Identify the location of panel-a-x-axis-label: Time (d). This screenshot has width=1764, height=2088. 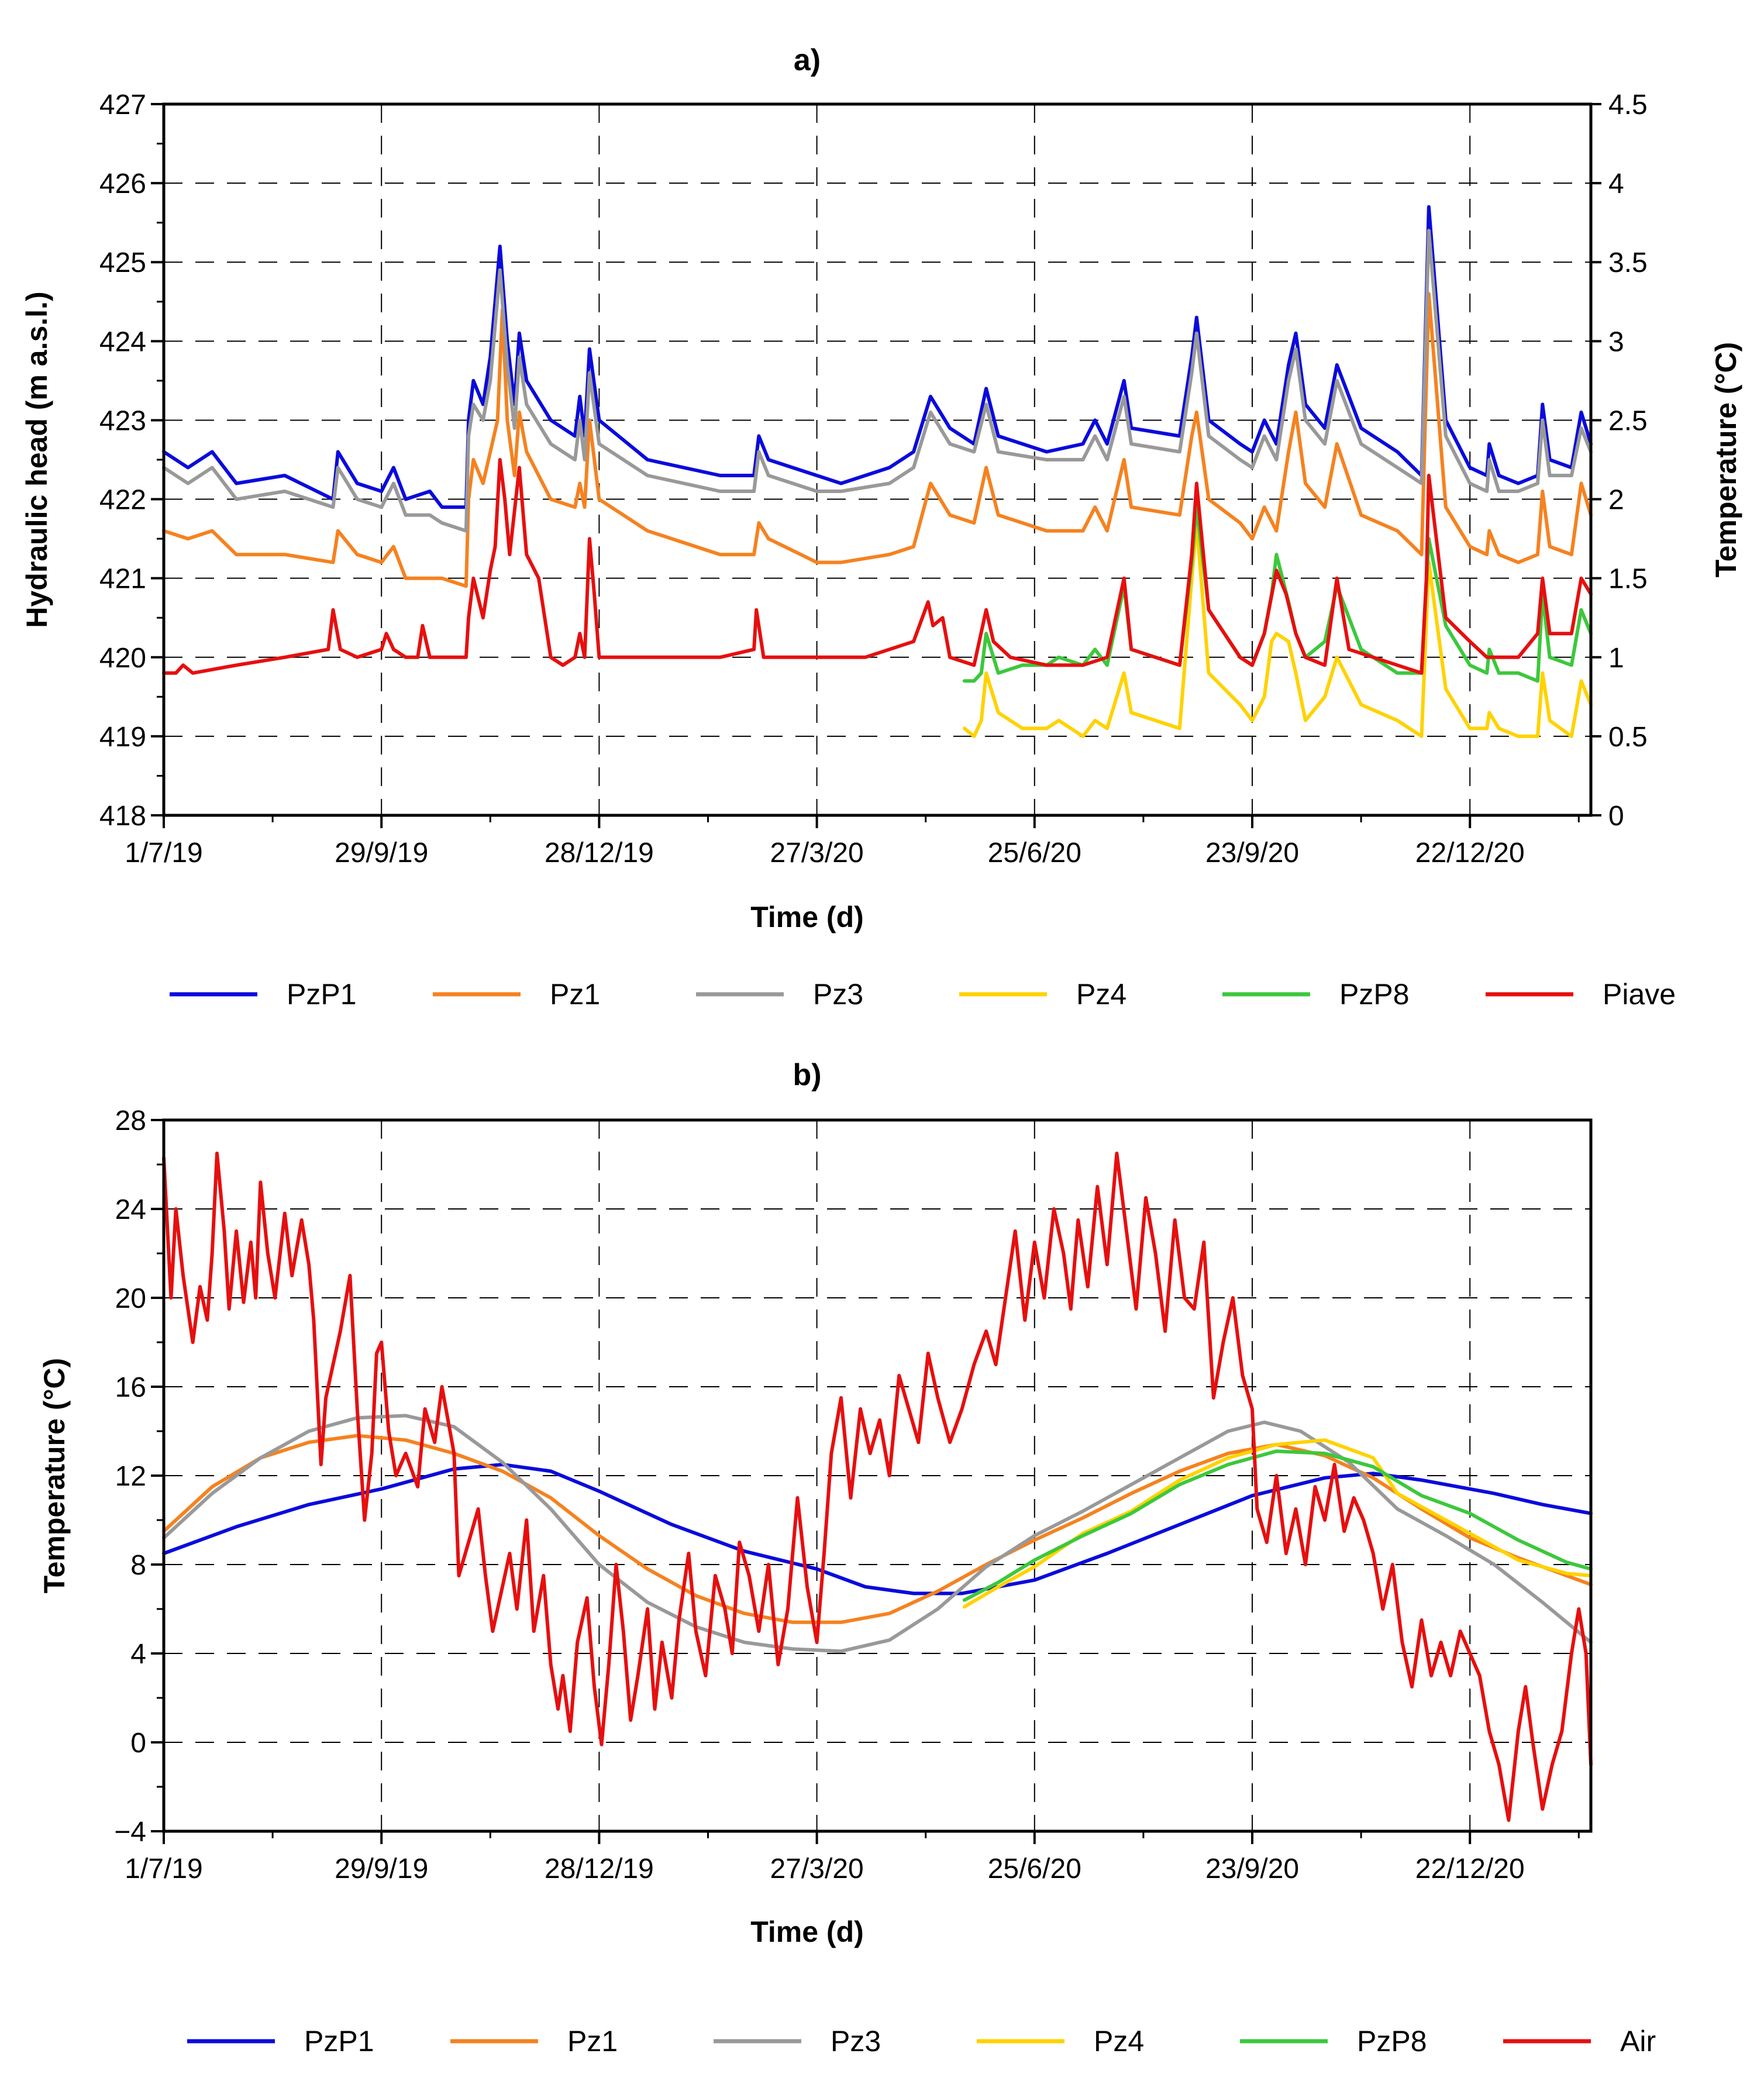
(807, 917).